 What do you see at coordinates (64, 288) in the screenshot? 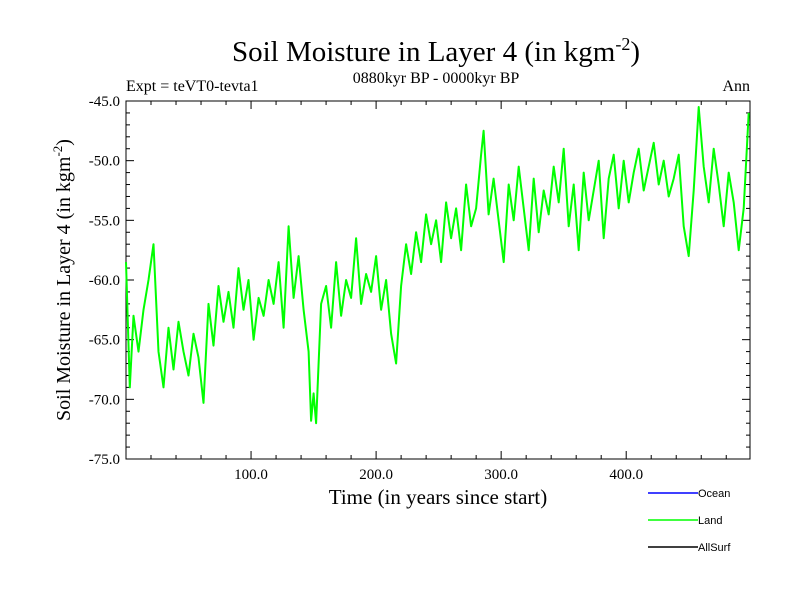
I see `y-axis-label-main: Soil Moisture in Layer 4 (in kgm` at bounding box center [64, 288].